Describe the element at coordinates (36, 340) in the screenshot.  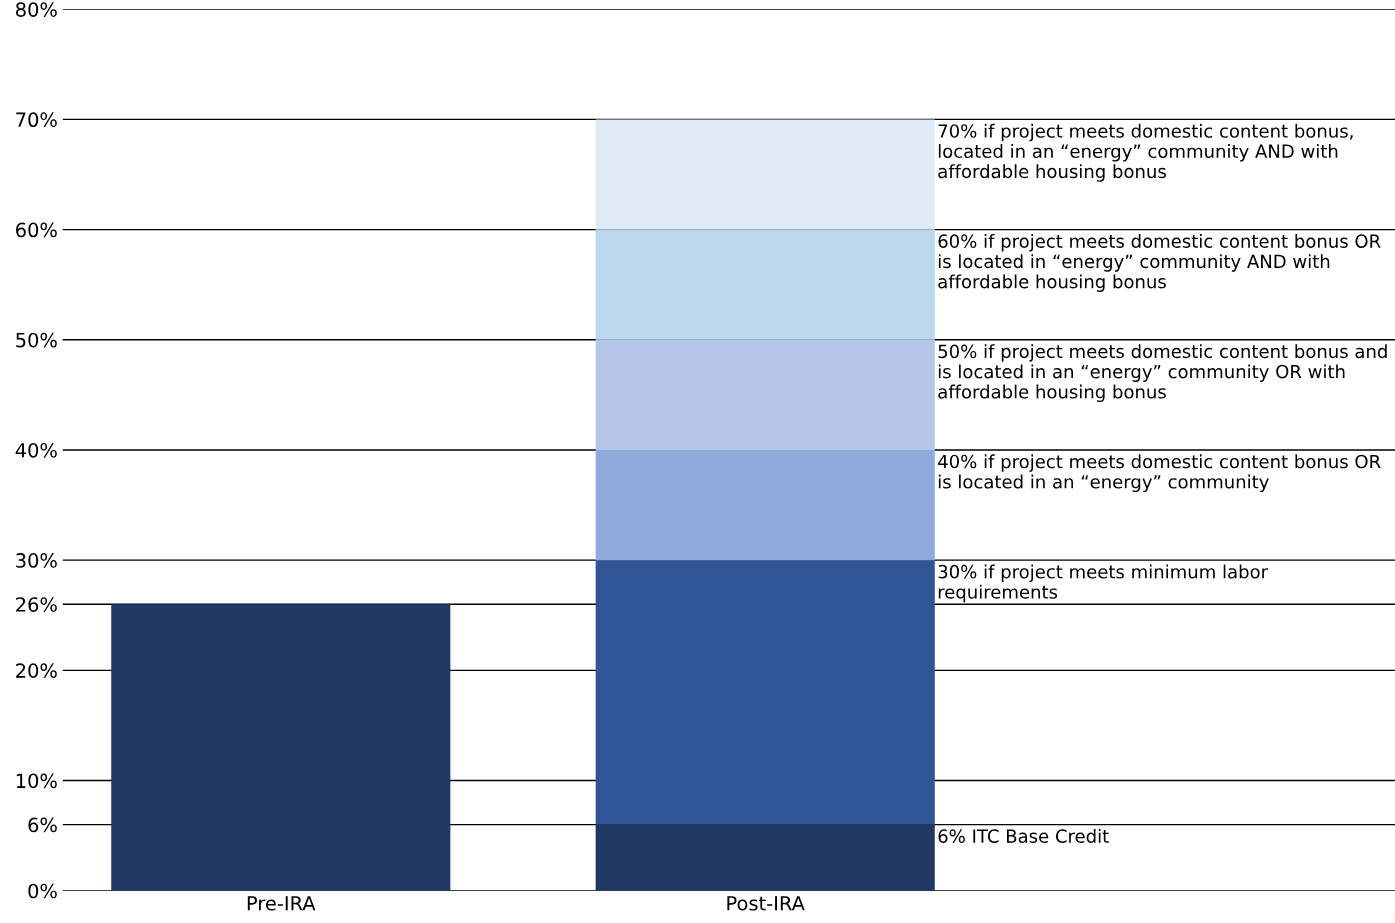
I see `y-tick-label: 50%` at that location.